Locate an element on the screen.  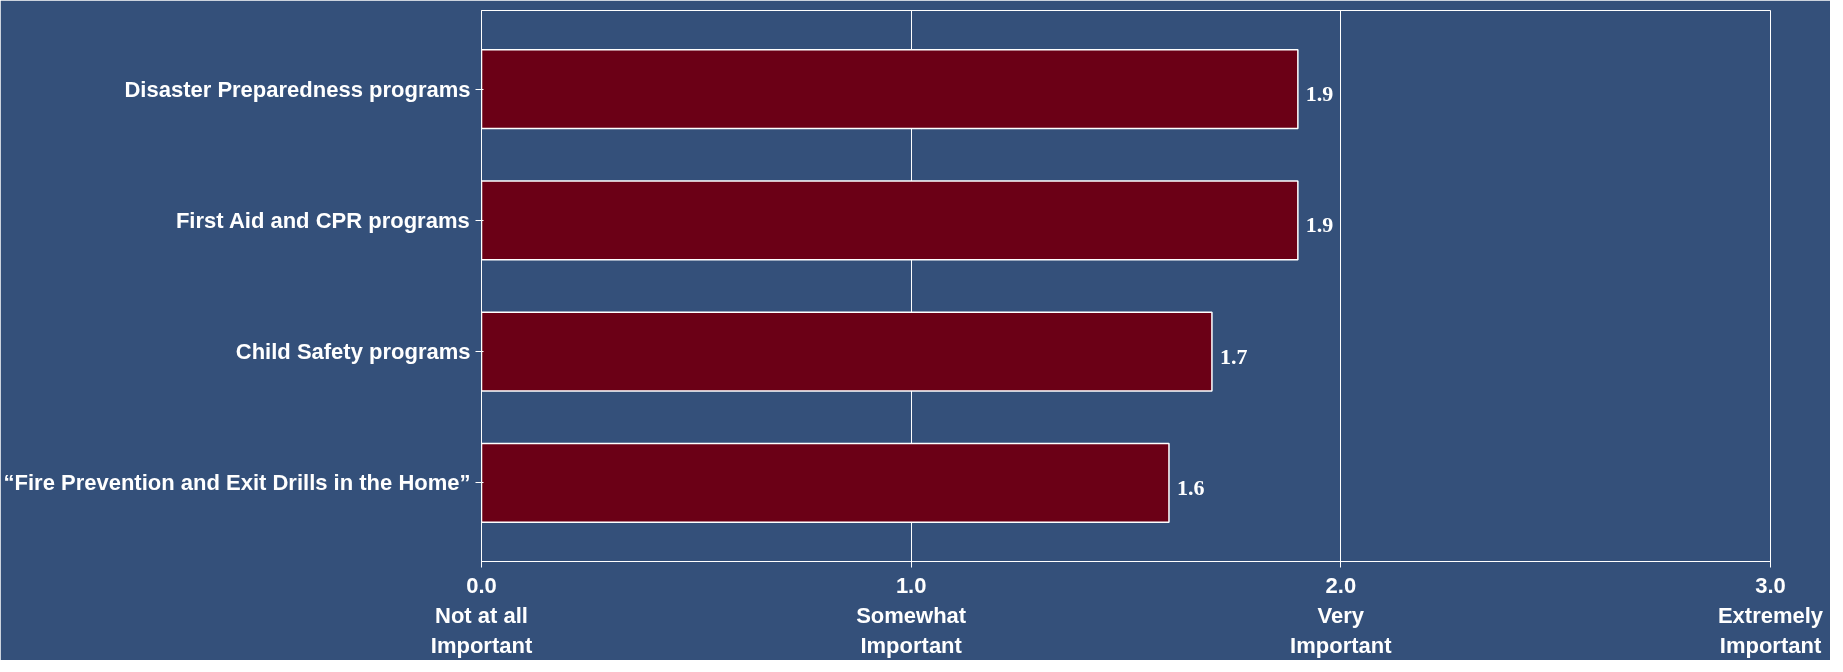
y-tick-label: Child Safety programs is located at coordinates (353, 352).